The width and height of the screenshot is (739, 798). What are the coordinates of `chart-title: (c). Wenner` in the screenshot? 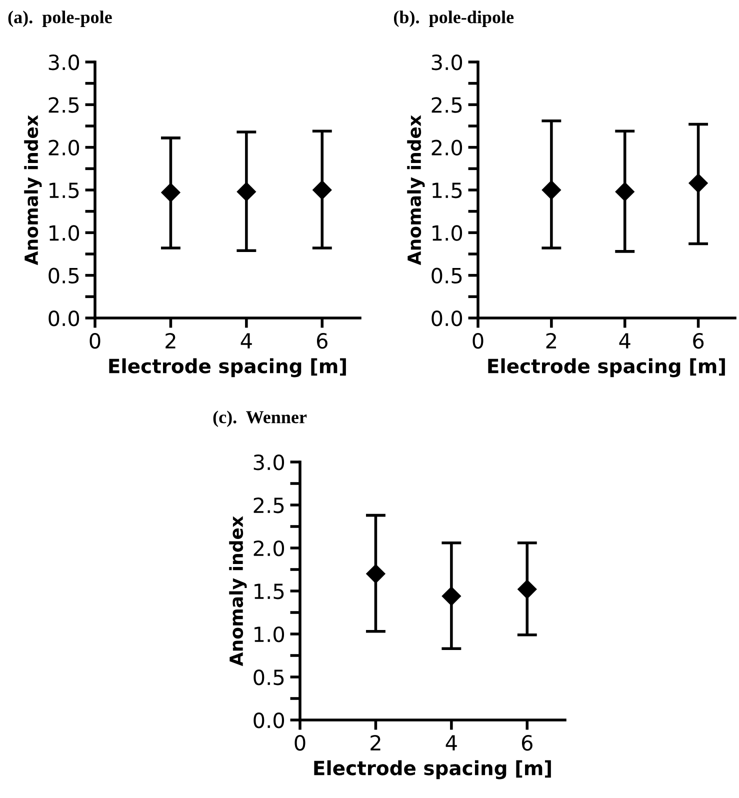 It's located at (260, 418).